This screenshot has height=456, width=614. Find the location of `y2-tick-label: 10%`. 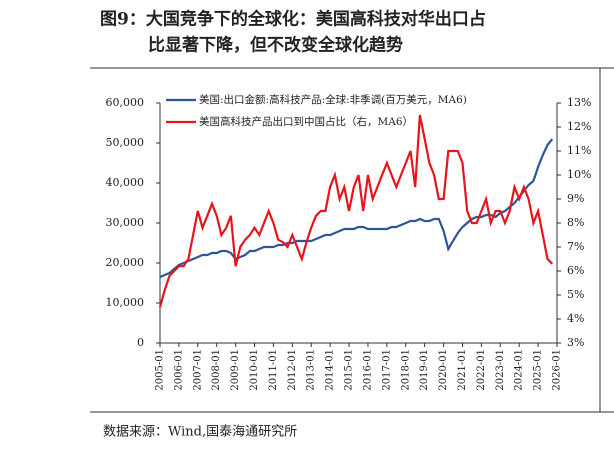

y2-tick-label: 10% is located at coordinates (579, 174).